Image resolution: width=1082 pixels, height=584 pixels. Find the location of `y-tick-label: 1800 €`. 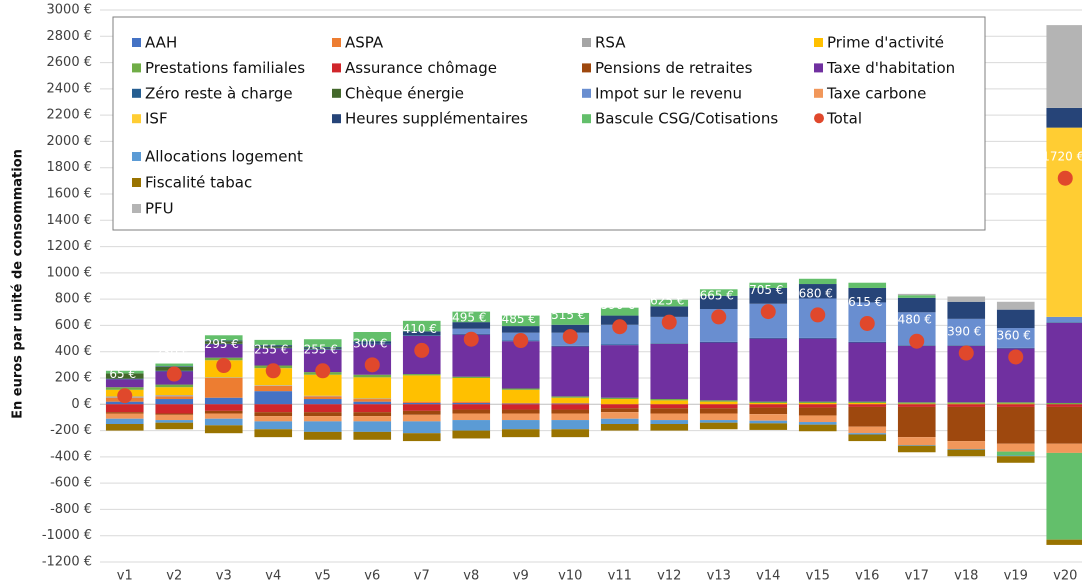

y-tick-label: 1800 € is located at coordinates (70, 167).